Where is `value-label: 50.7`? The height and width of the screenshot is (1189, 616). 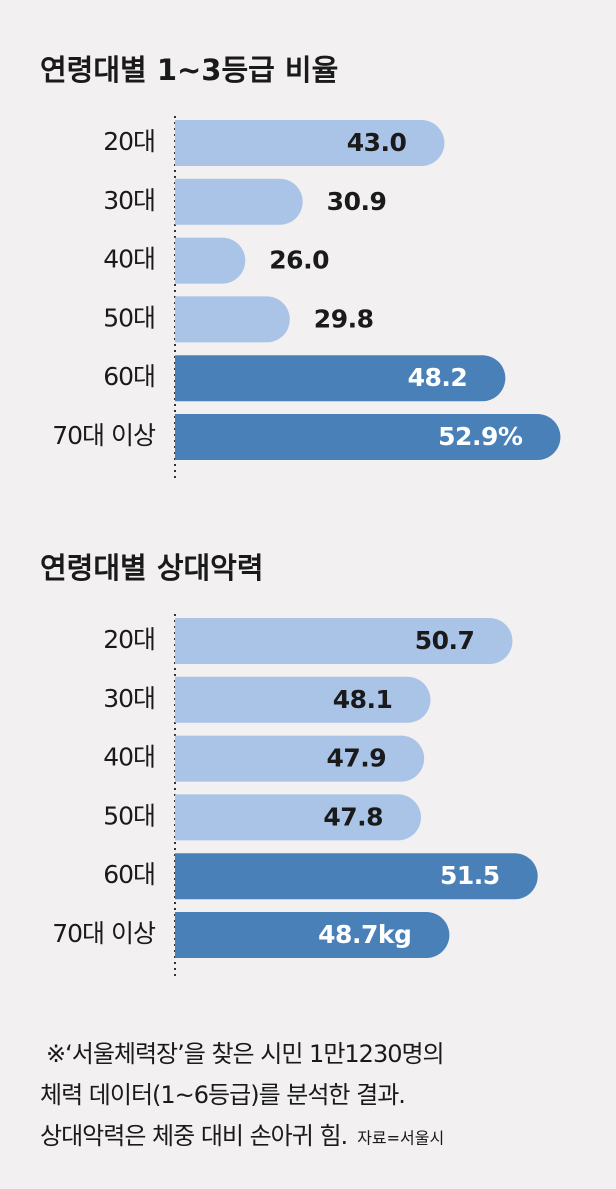 value-label: 50.7 is located at coordinates (445, 640).